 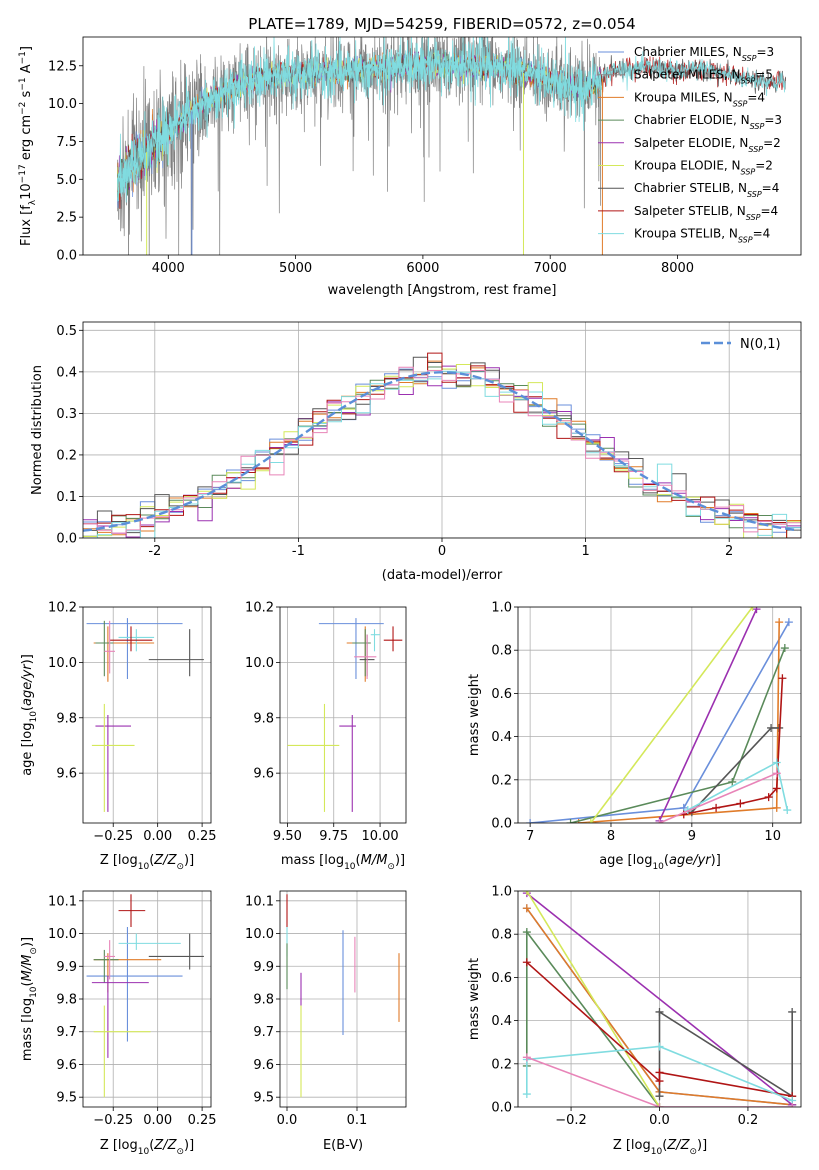 What do you see at coordinates (692, 836) in the screenshot?
I see `x-tick-label: 9` at bounding box center [692, 836].